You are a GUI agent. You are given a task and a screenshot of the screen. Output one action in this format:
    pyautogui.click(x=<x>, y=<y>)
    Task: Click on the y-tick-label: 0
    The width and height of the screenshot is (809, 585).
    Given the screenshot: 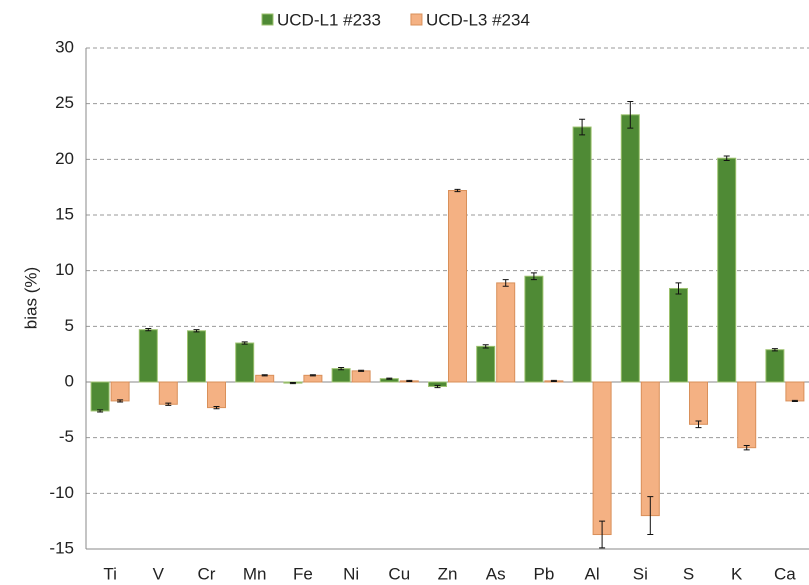 What is the action you would take?
    pyautogui.click(x=69, y=380)
    